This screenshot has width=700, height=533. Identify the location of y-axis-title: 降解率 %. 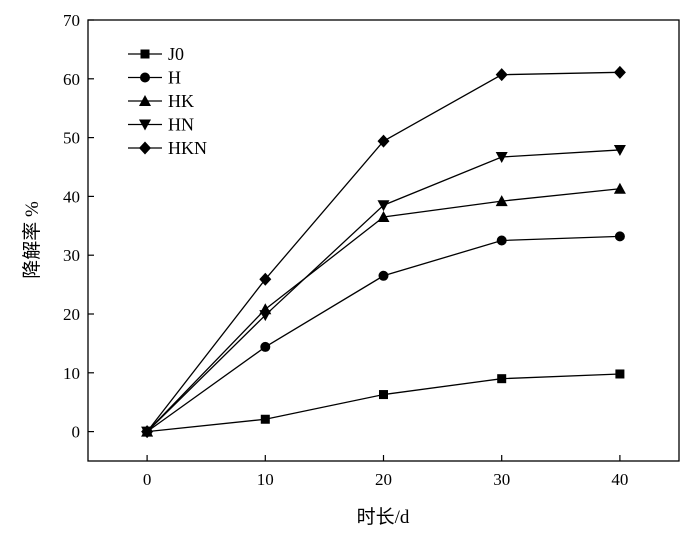
(32, 240).